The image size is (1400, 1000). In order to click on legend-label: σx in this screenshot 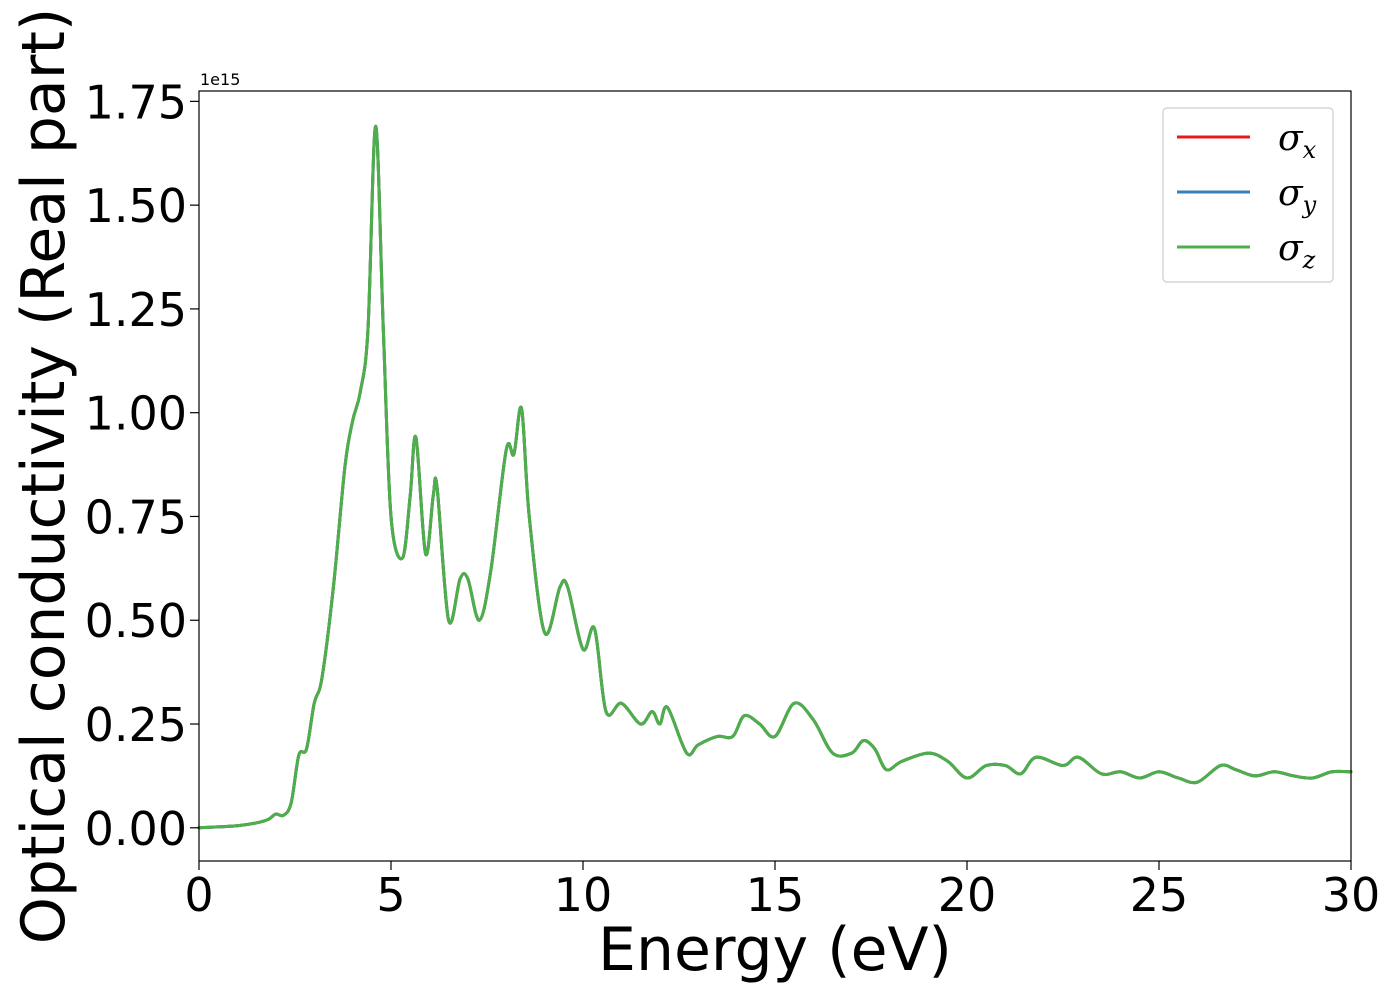, I will do `click(1297, 141)`.